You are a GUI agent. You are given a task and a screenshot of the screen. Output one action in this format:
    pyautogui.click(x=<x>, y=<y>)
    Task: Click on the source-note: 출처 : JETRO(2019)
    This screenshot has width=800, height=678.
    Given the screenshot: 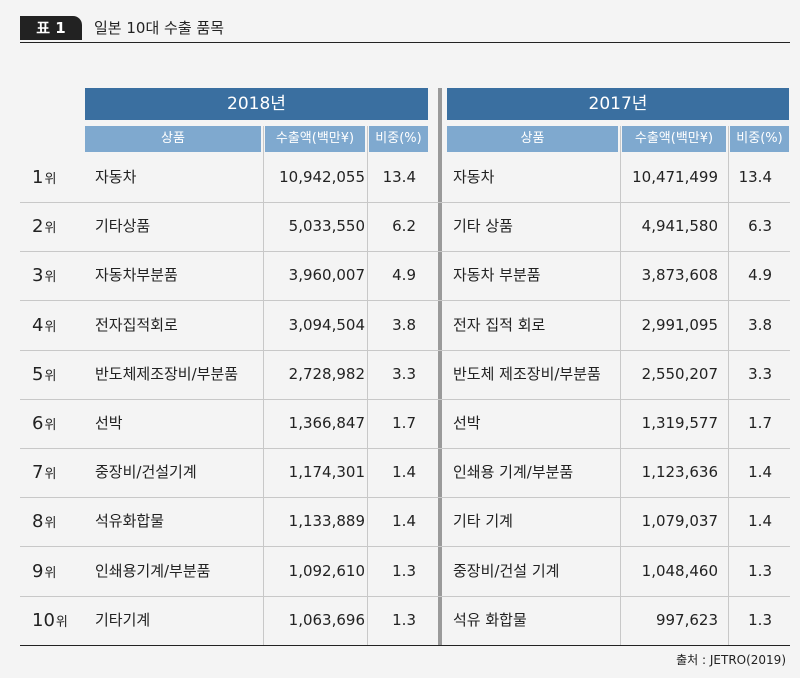 What is the action you would take?
    pyautogui.click(x=731, y=660)
    